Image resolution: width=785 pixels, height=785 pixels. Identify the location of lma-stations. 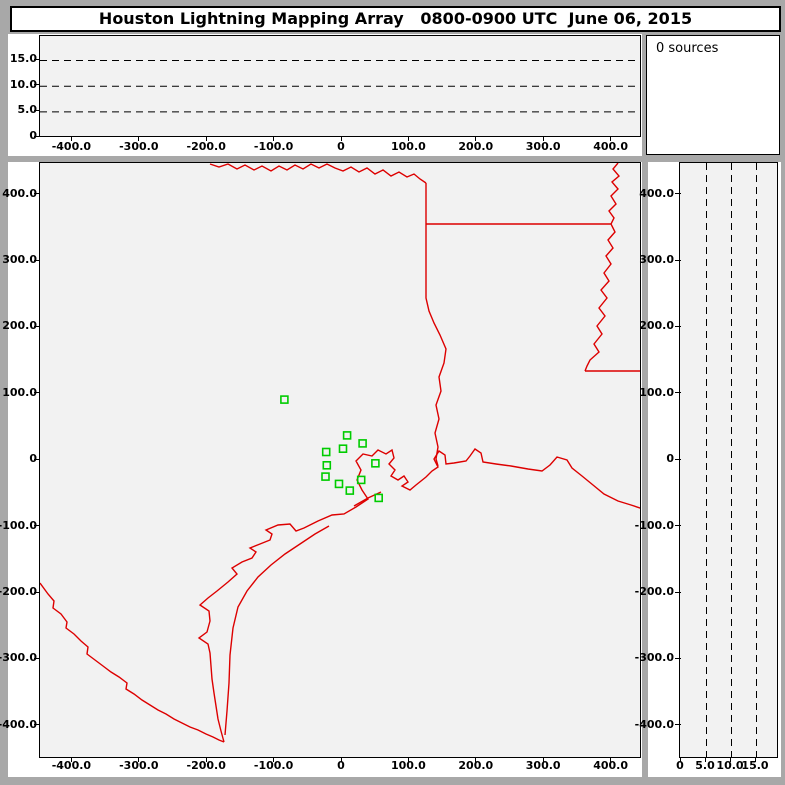
(331, 448).